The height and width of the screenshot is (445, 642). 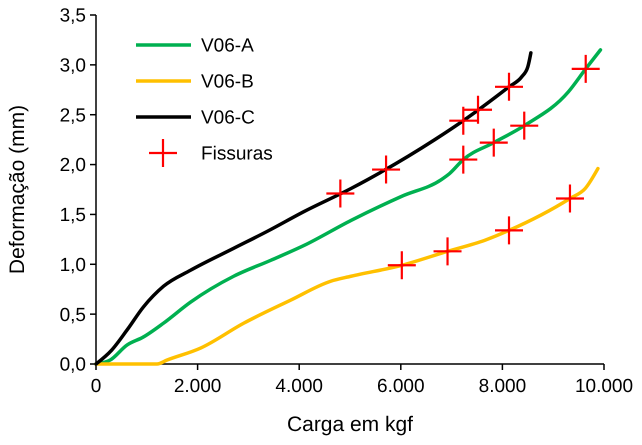 What do you see at coordinates (73, 165) in the screenshot?
I see `y-tick-label: 2,0` at bounding box center [73, 165].